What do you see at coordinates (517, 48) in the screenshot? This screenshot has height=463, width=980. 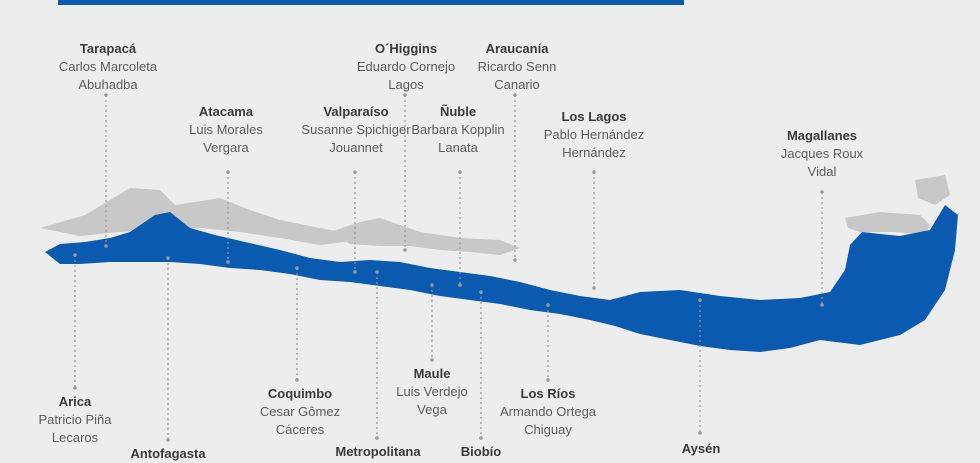 I see `region-name: Araucanía` at bounding box center [517, 48].